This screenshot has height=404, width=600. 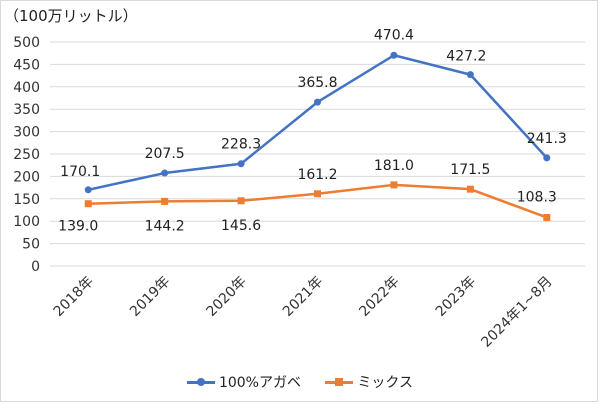 What do you see at coordinates (317, 175) in the screenshot?
I see `data-label: 161.2` at bounding box center [317, 175].